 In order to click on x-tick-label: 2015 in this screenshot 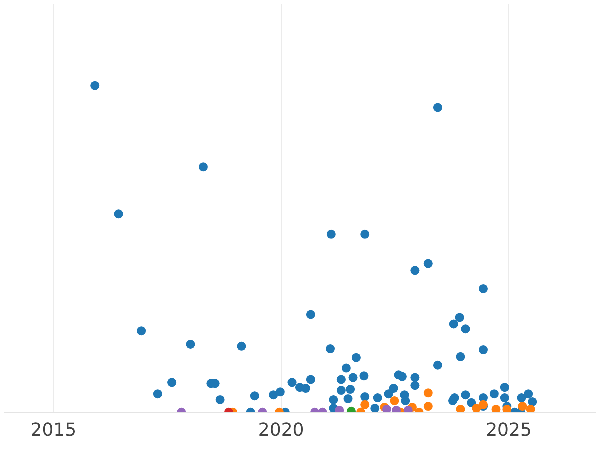, I will do `click(53, 430)`.